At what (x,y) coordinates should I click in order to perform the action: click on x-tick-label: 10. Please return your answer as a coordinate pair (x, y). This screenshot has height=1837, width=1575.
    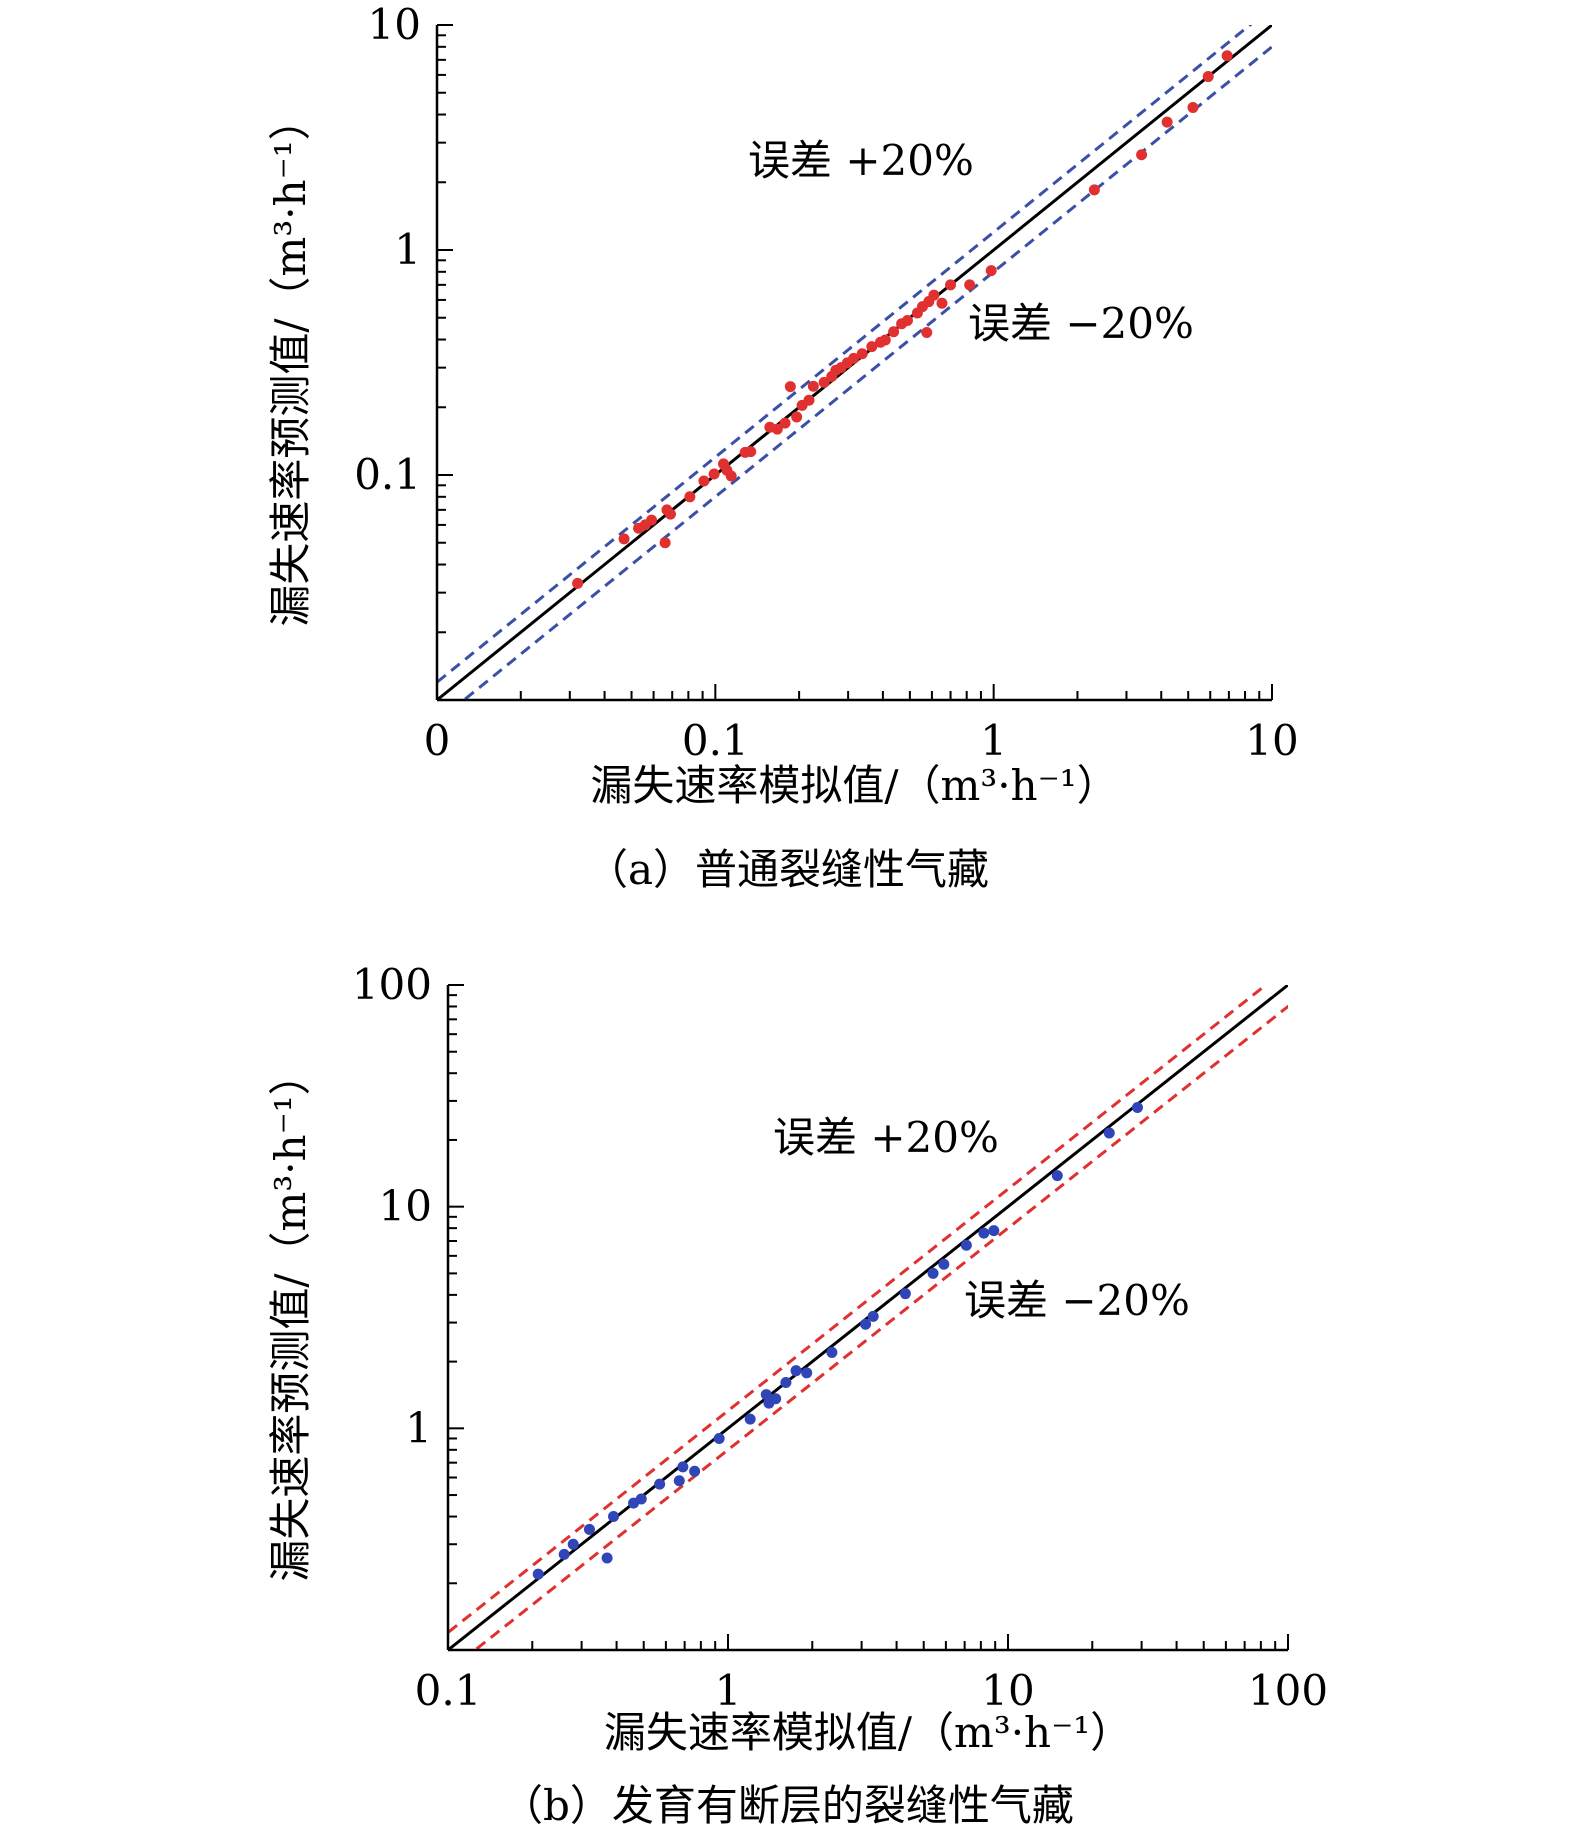
    Looking at the image, I should click on (1271, 740).